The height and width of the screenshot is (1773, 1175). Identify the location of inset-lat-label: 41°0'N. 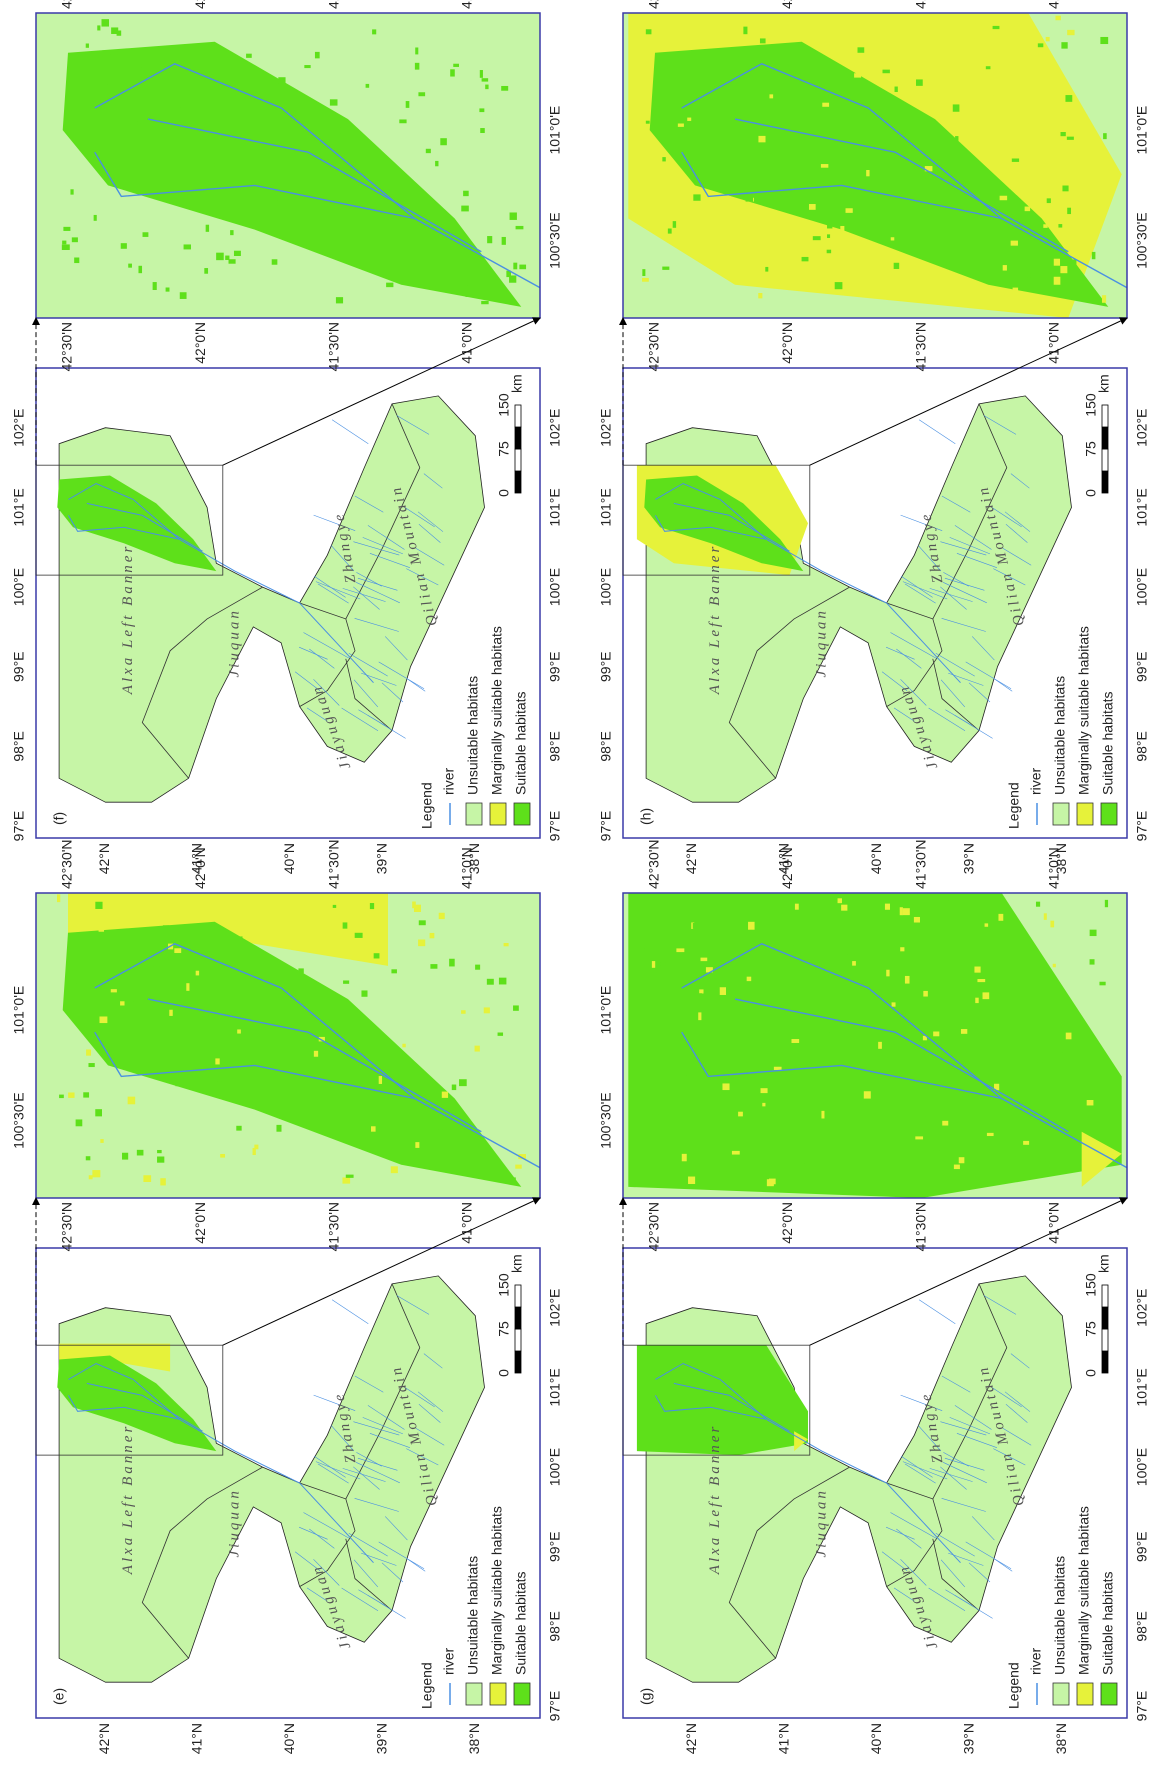
(1054, 4).